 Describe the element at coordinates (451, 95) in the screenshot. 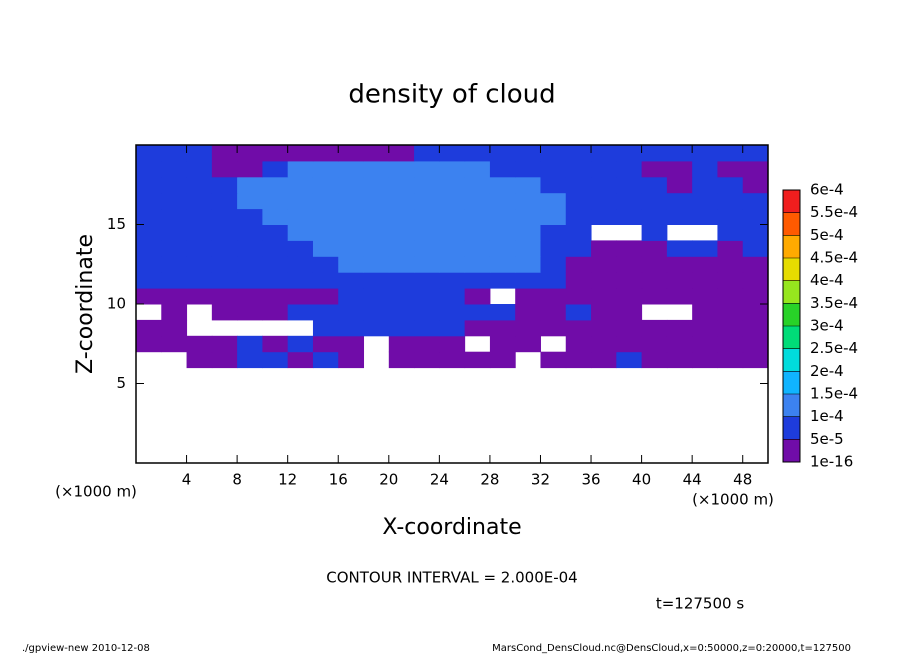

I see `chart-title: density of cloud` at that location.